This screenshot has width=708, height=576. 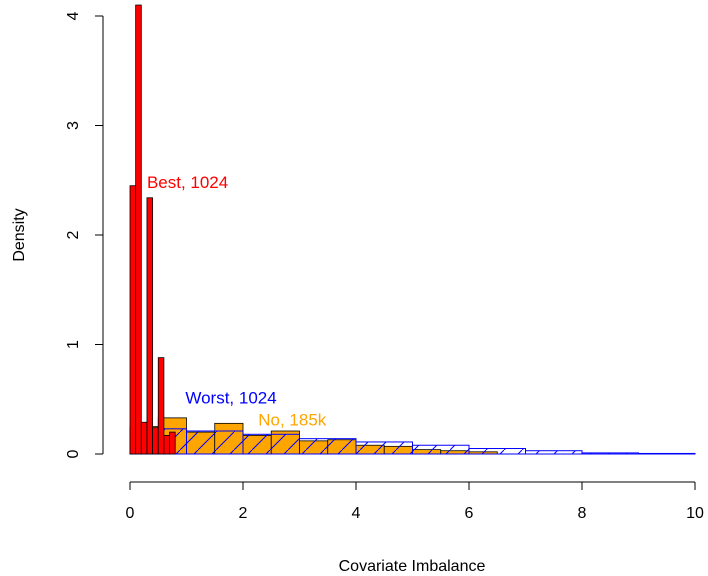 What do you see at coordinates (84, 234) in the screenshot?
I see `y-axis-ticks: 0 1 2 3 4` at bounding box center [84, 234].